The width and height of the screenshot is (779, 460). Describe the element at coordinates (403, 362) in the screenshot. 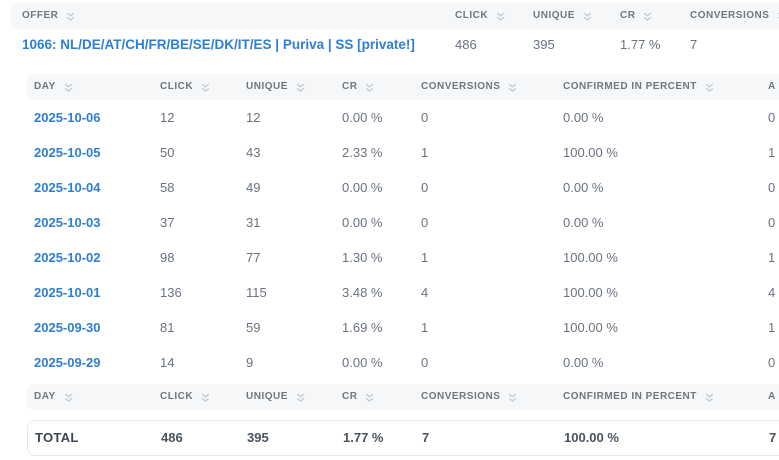

I see `table-row: 2025-09-29 14 9 0.00 % 0 0.00 % 0` at that location.